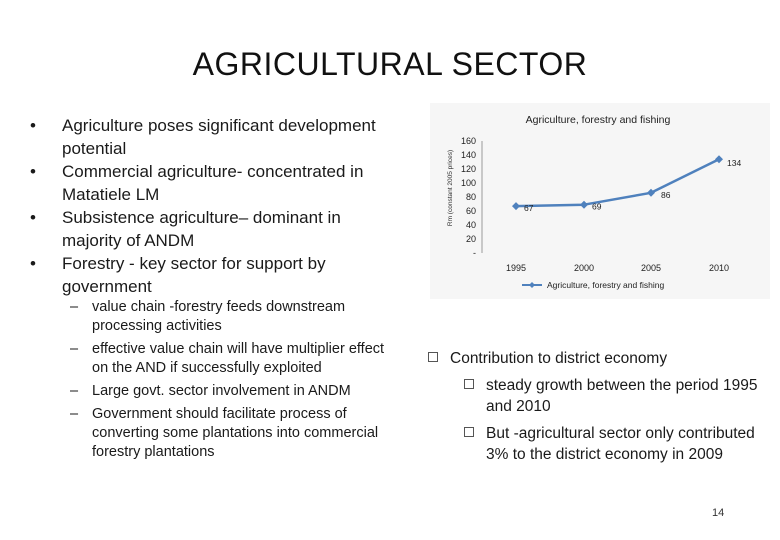  I want to click on y-tick-label: 160, so click(468, 141).